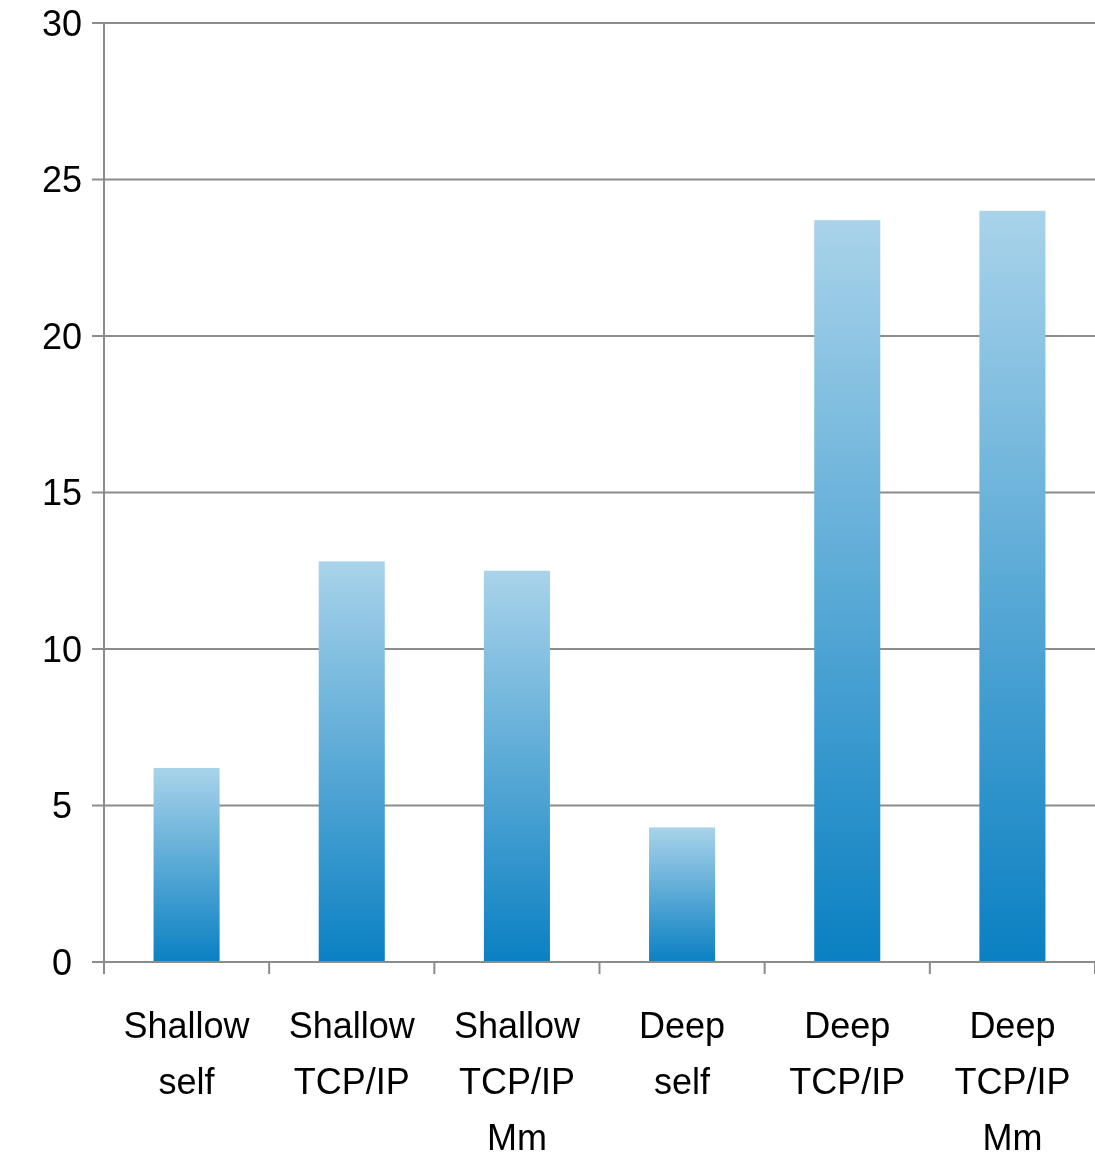 The width and height of the screenshot is (1095, 1156). What do you see at coordinates (187, 1053) in the screenshot?
I see `x-tick-label: Shallow self` at bounding box center [187, 1053].